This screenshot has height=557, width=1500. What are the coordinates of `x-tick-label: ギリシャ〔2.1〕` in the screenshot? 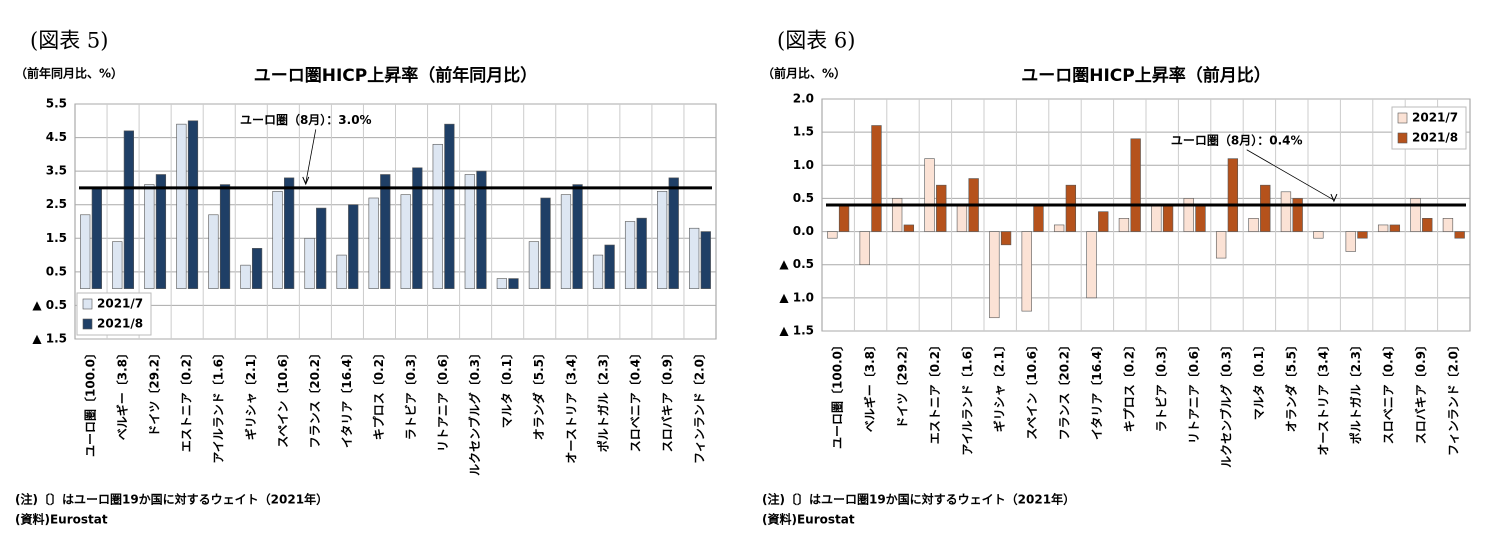 It's located at (999, 385).